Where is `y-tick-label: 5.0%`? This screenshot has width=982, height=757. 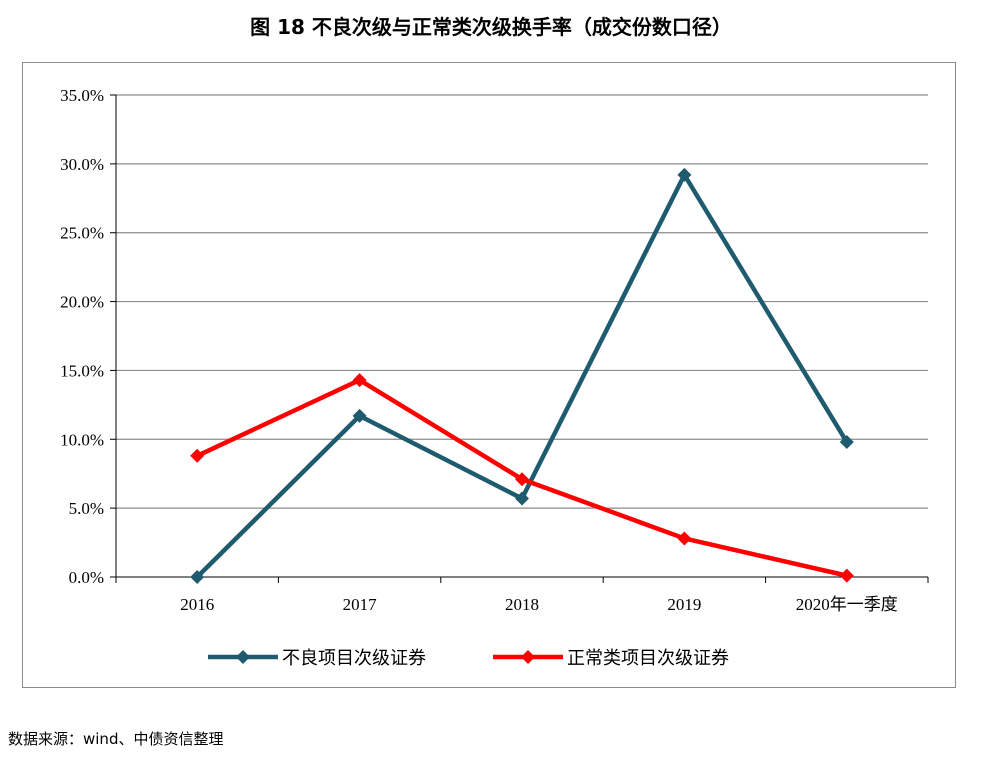 y-tick-label: 5.0% is located at coordinates (86, 508).